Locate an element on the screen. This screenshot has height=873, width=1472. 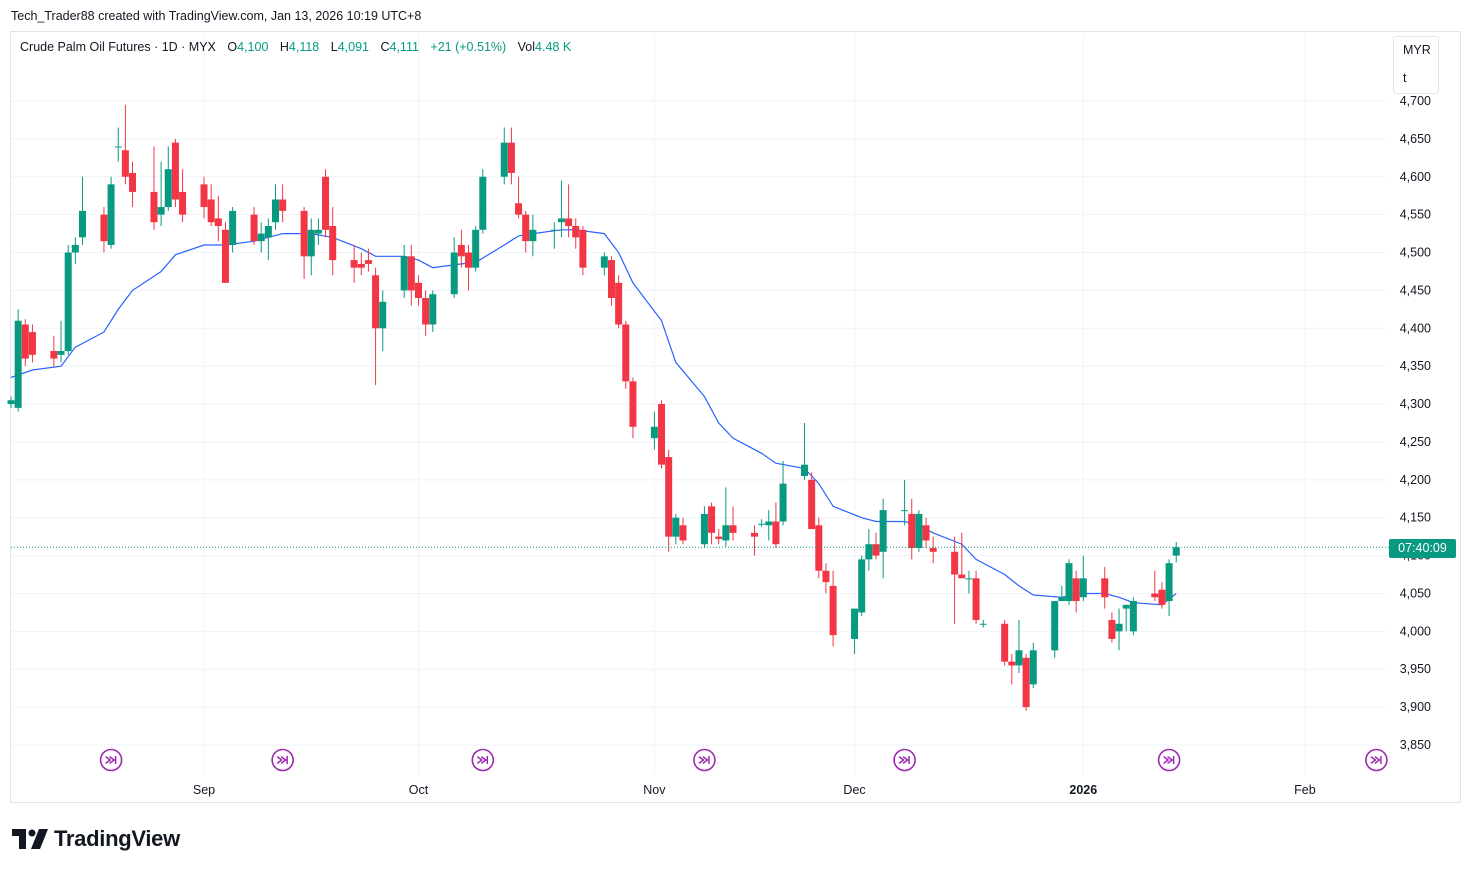
event-marker-icon is located at coordinates (282, 760).